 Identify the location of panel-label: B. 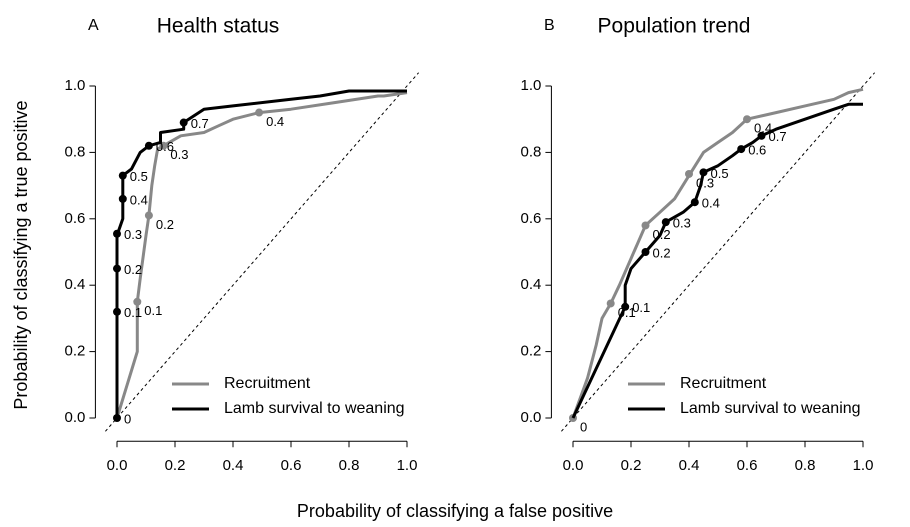
(549, 25).